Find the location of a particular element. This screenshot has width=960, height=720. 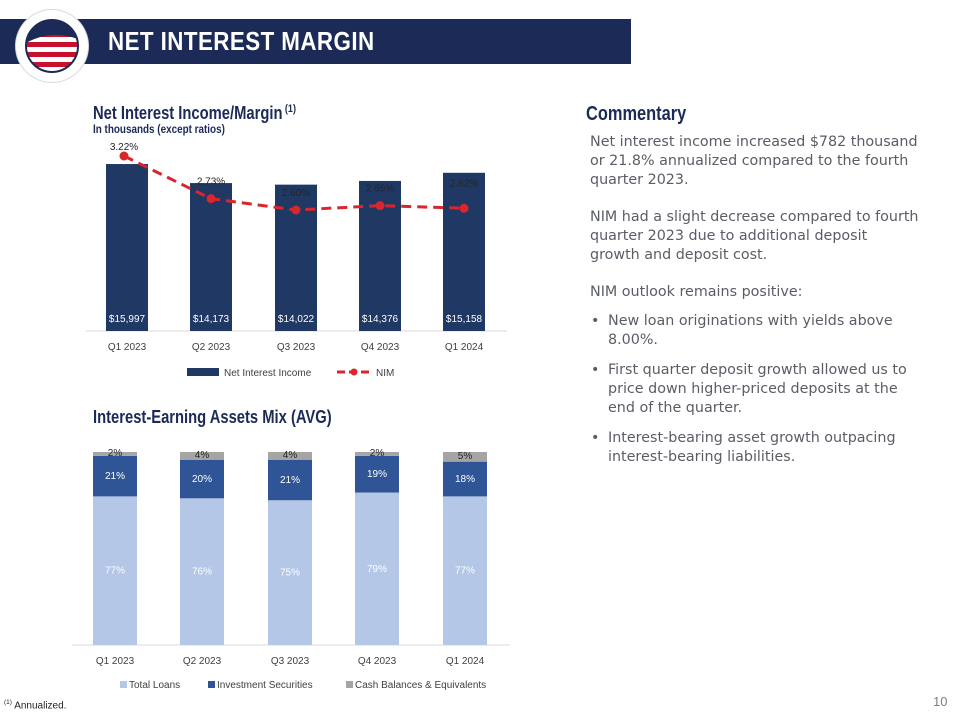

nim-data-label: 2.73% is located at coordinates (211, 182).